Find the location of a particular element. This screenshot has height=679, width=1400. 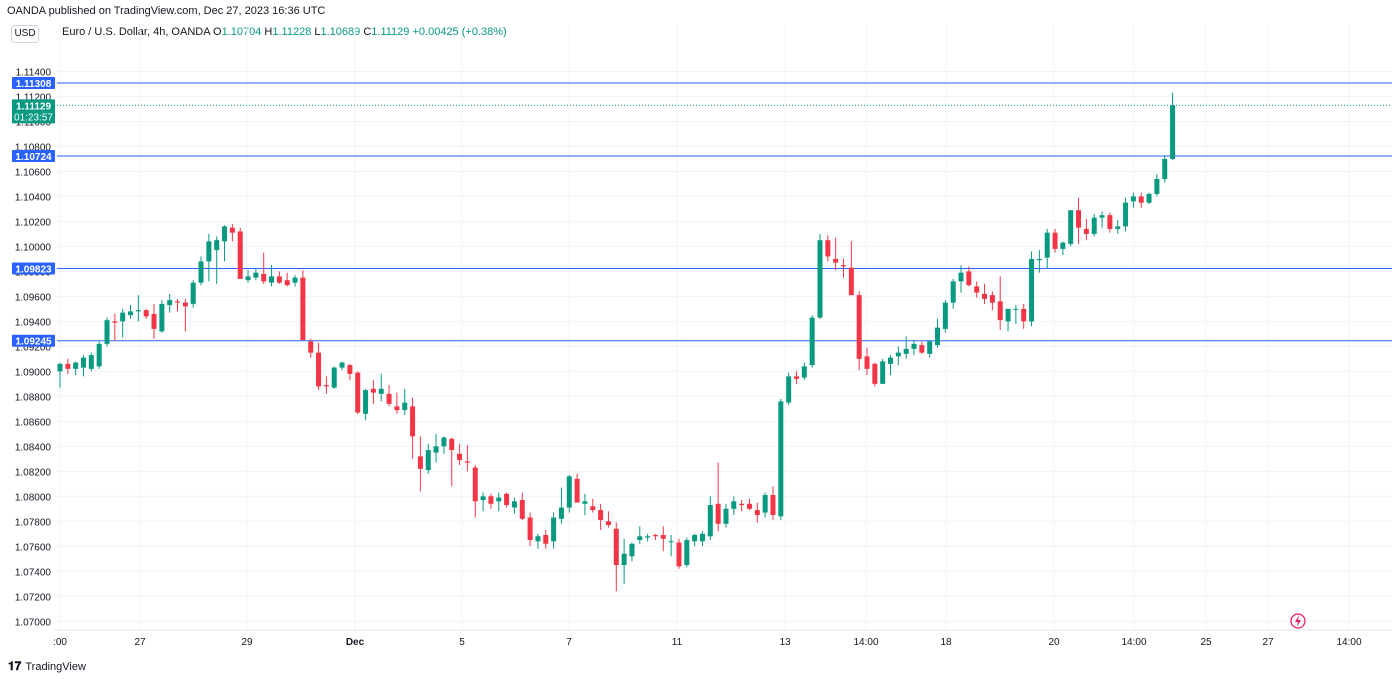

y-tick-label: 1.07400 is located at coordinates (33, 572).